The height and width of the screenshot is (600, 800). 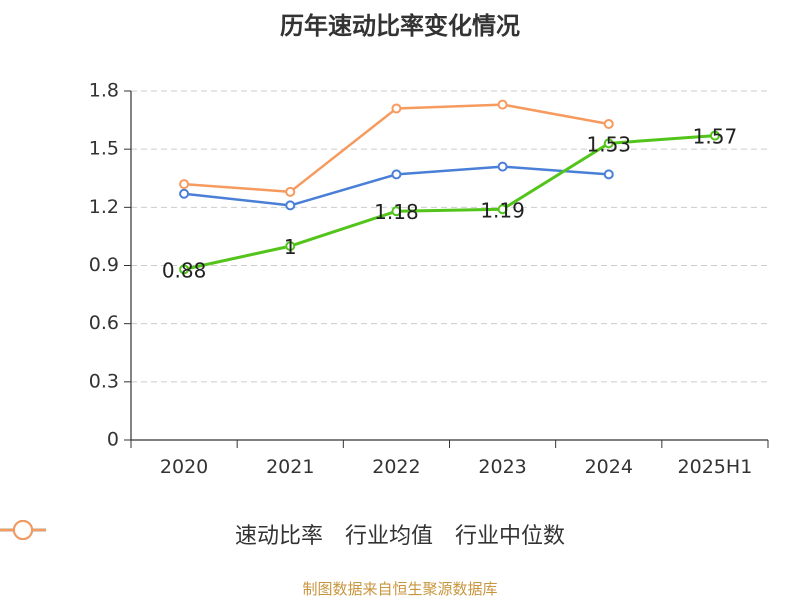 I want to click on chart-title: 历年速动比率变化情况, so click(x=400, y=26).